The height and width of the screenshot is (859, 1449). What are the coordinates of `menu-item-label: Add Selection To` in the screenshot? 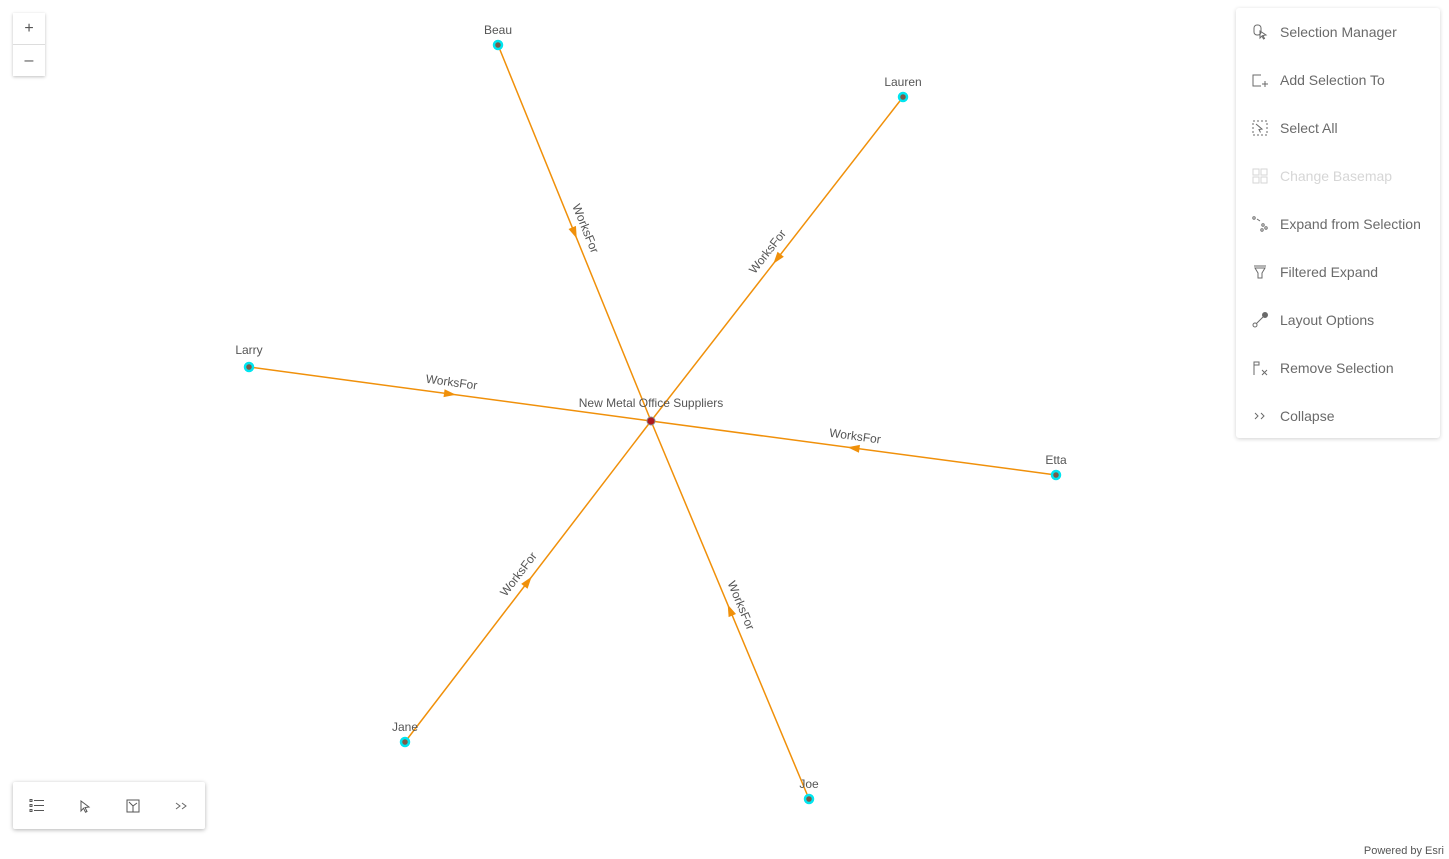 It's located at (1332, 80).